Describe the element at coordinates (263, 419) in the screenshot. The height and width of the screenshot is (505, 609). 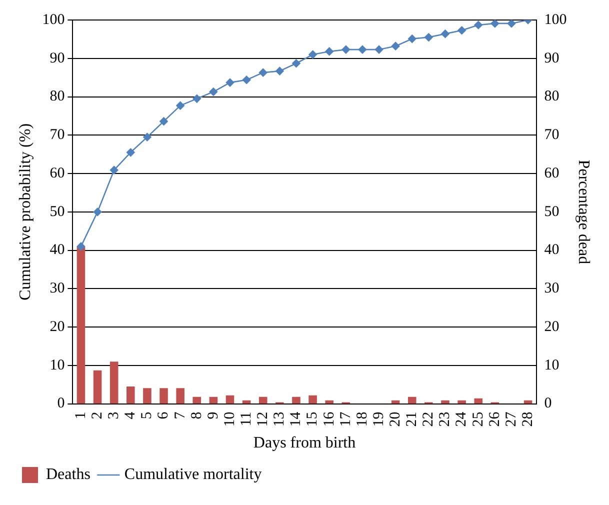
I see `x-tick-label: 12` at that location.